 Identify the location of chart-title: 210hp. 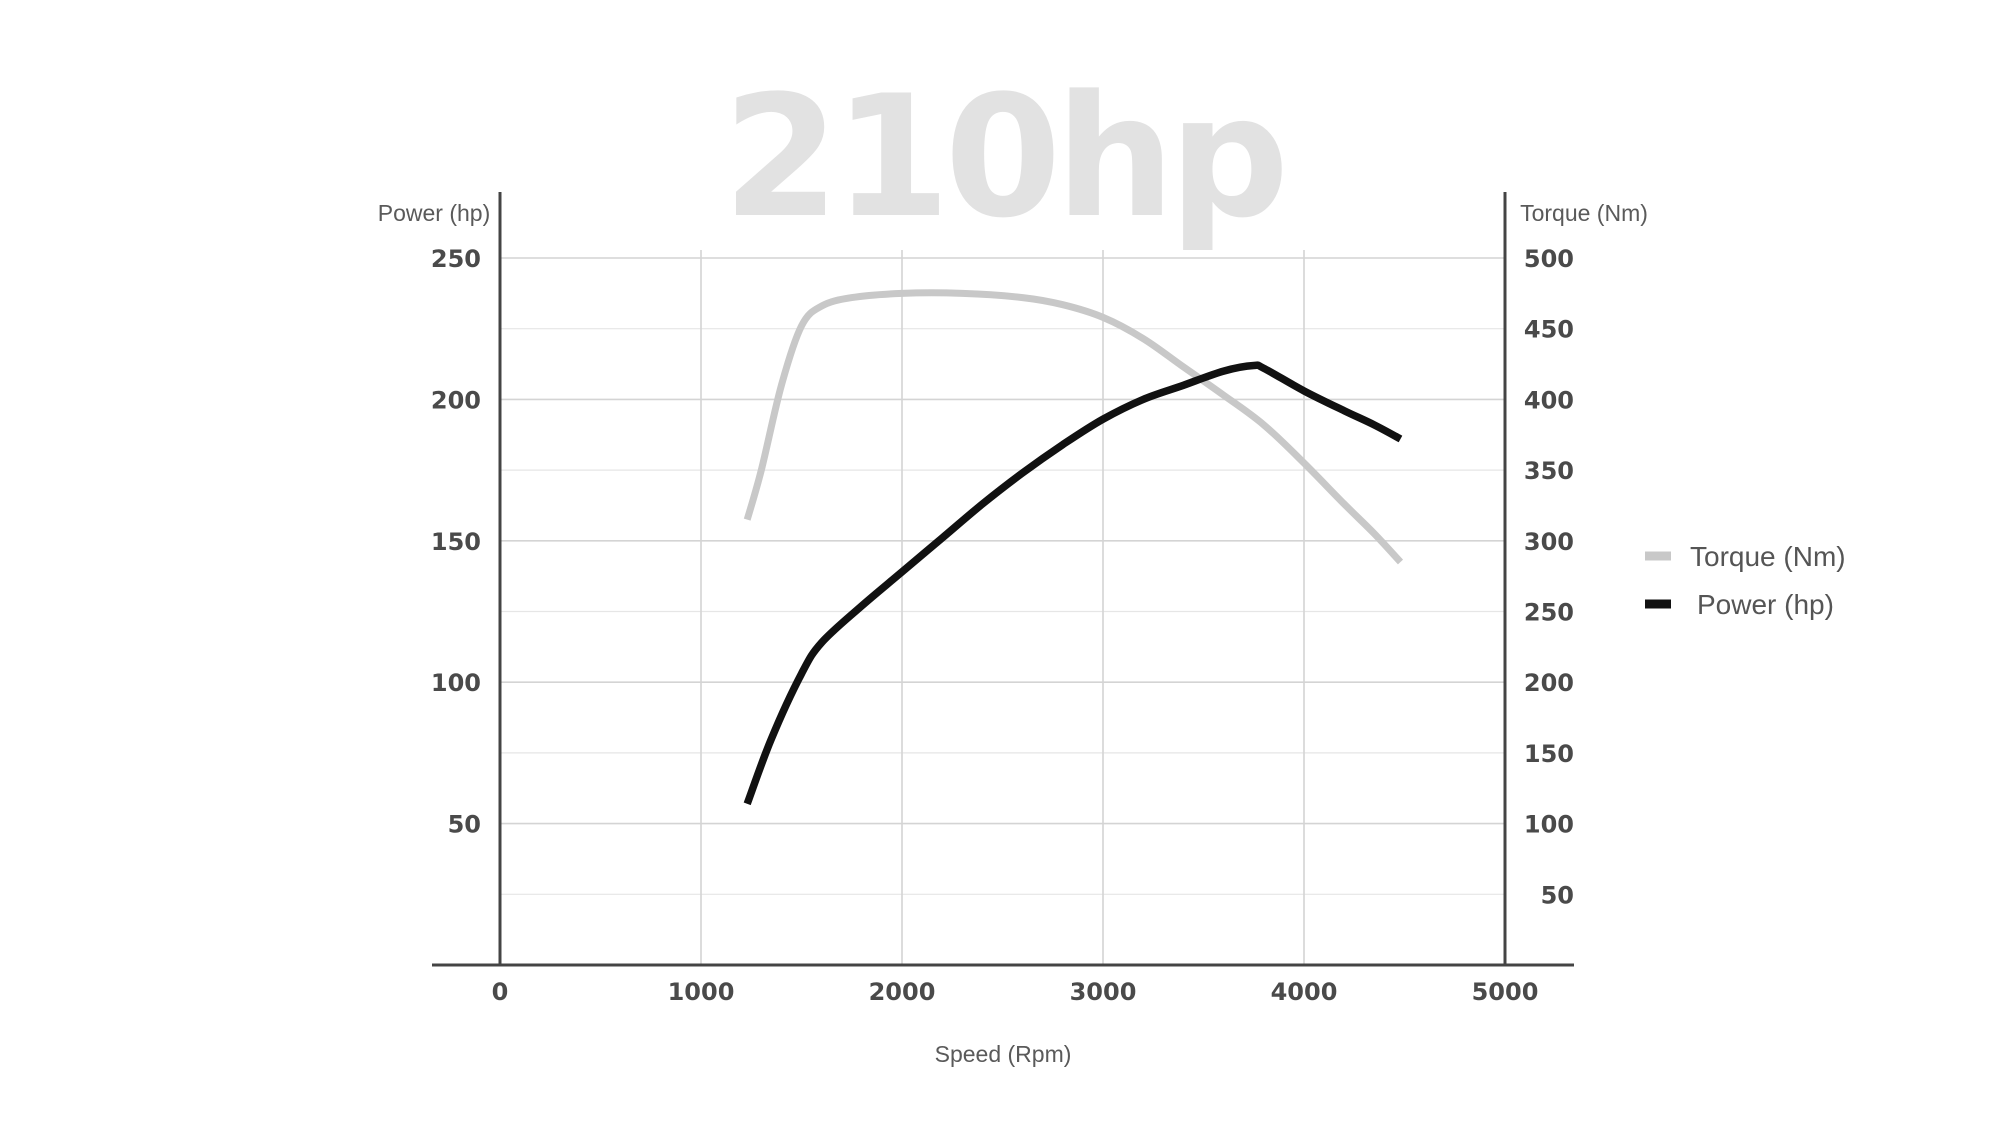
(1003, 157).